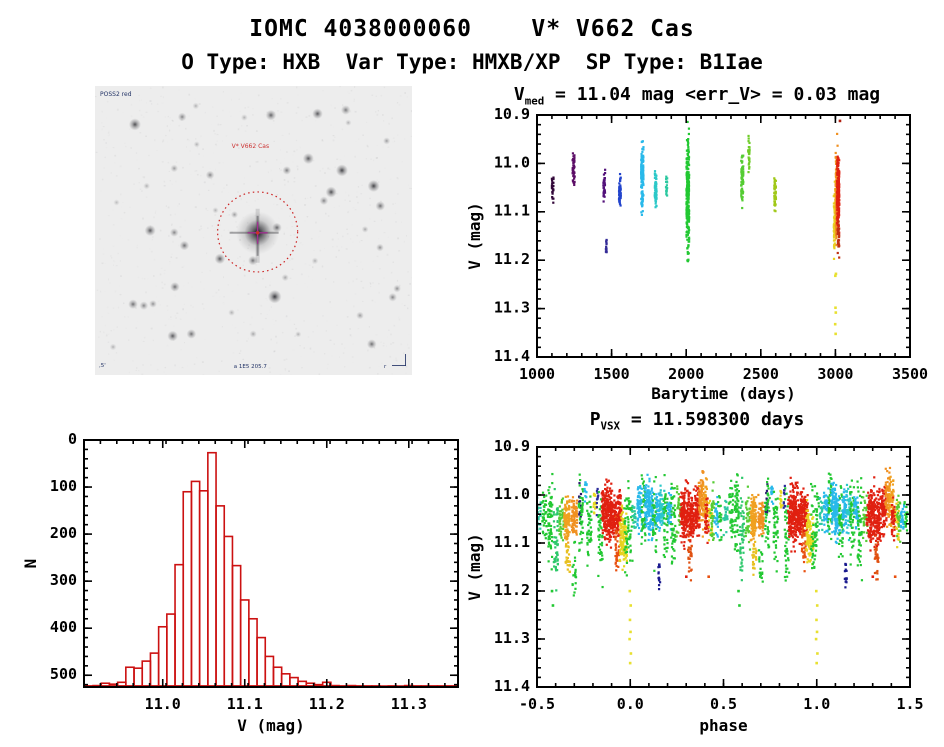 The width and height of the screenshot is (944, 747). Describe the element at coordinates (253, 230) in the screenshot. I see `finder-chart-image` at that location.